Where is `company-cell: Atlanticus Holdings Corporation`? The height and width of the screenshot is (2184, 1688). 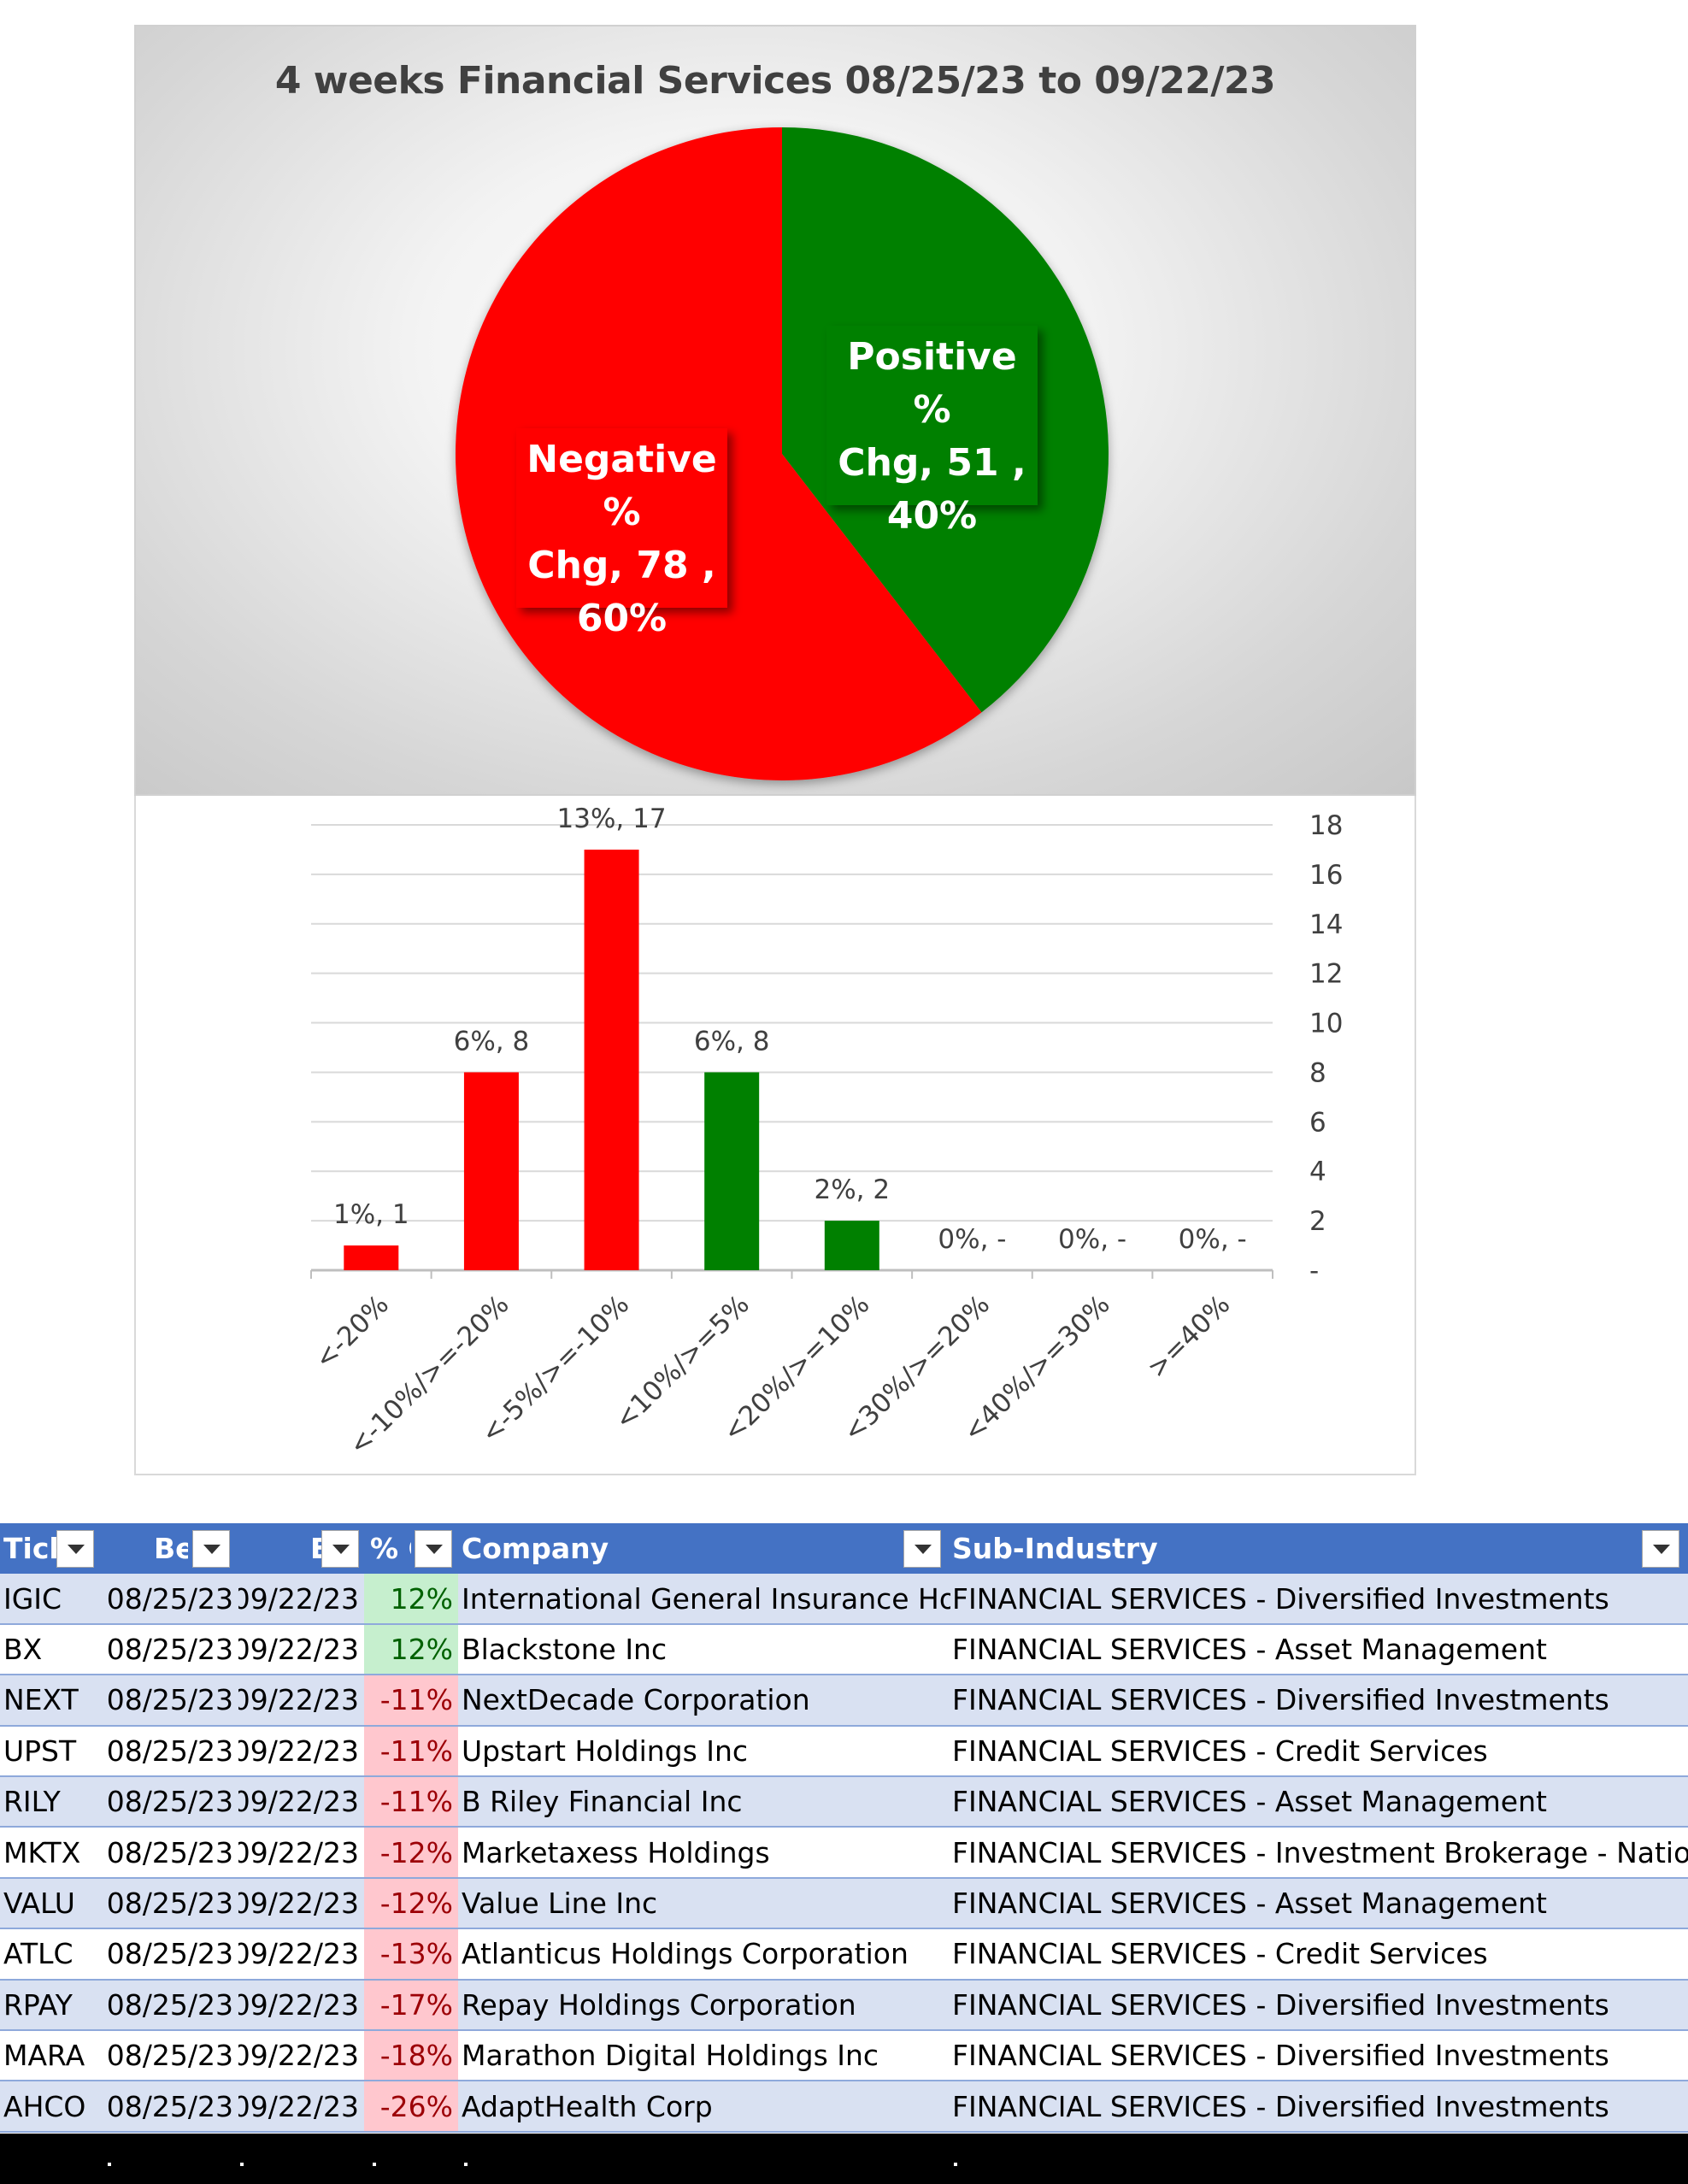 company-cell: Atlanticus Holdings Corporation is located at coordinates (685, 1954).